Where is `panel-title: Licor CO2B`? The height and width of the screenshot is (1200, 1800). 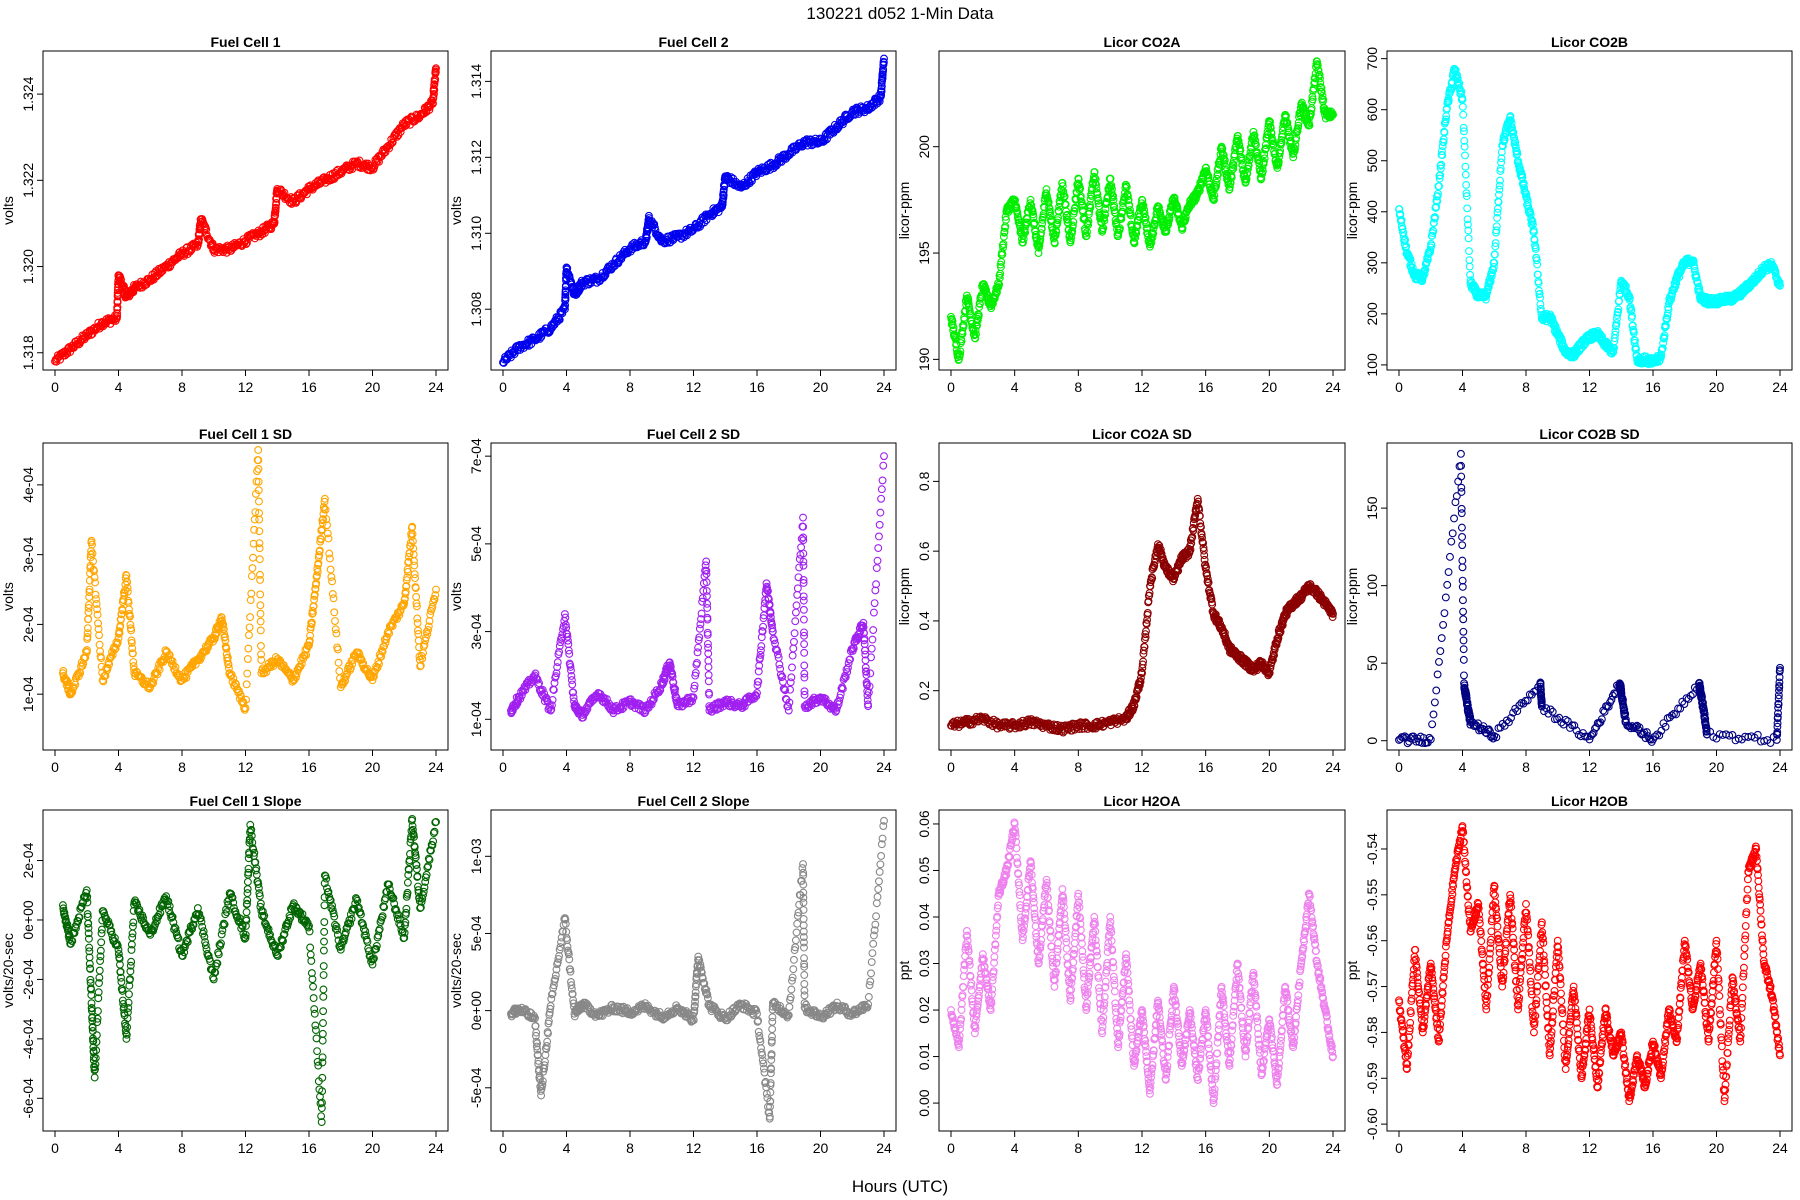
panel-title: Licor CO2B is located at coordinates (1589, 42).